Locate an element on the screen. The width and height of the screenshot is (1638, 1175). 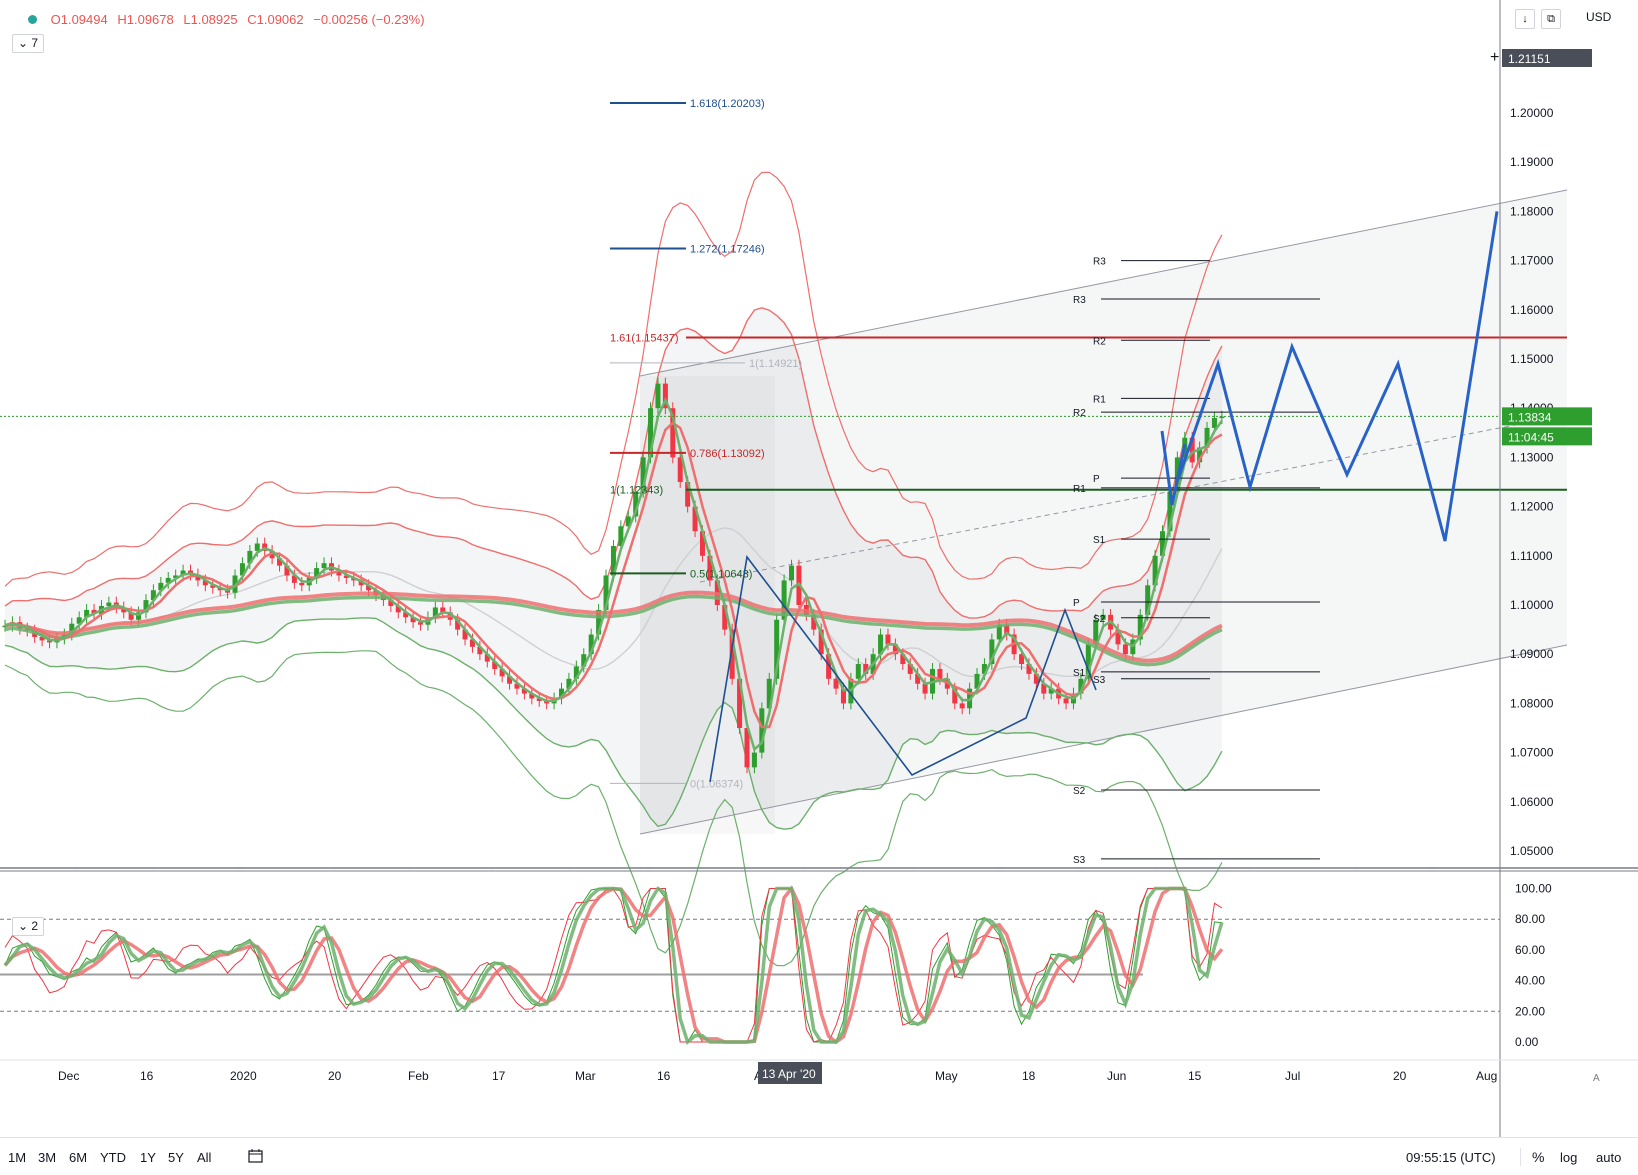
osc-pane-collapse-button: ⌄ 2 is located at coordinates (28, 926).